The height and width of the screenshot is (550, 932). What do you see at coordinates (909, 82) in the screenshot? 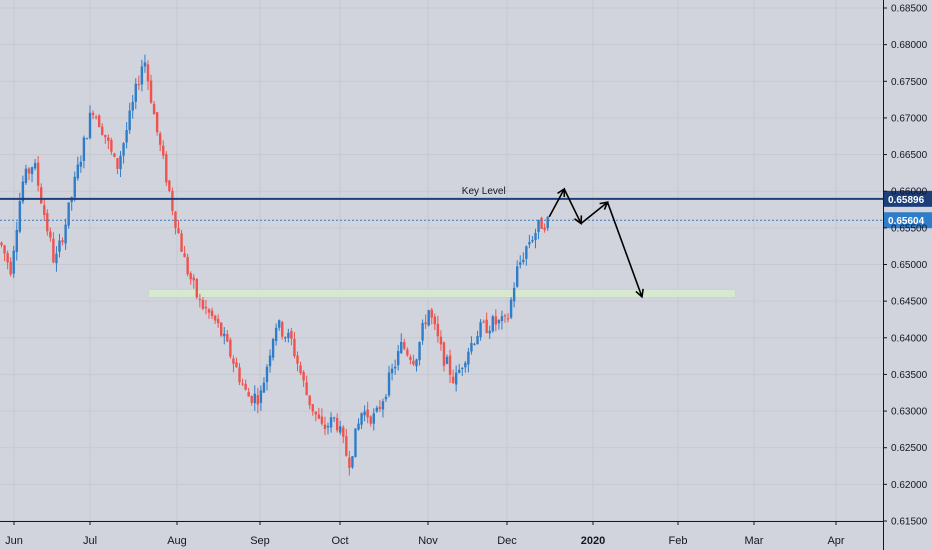
I see `y-tick-label: 0.67500` at bounding box center [909, 82].